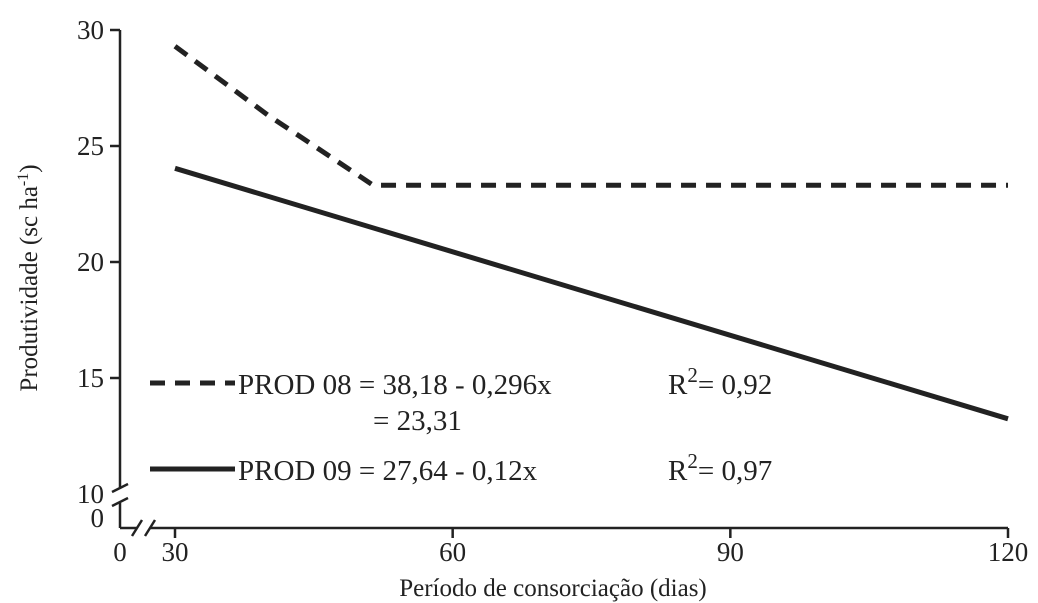 This screenshot has width=1038, height=603. What do you see at coordinates (692, 375) in the screenshot?
I see `legend-r2-sup-prod08: 2` at bounding box center [692, 375].